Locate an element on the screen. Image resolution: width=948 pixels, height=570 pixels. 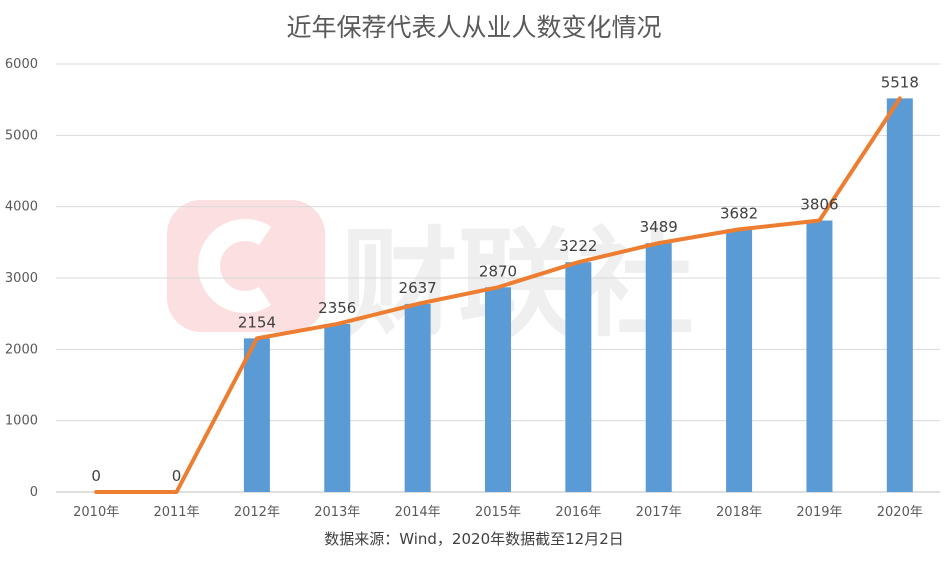
x-tick-label: 2013年 is located at coordinates (337, 512).